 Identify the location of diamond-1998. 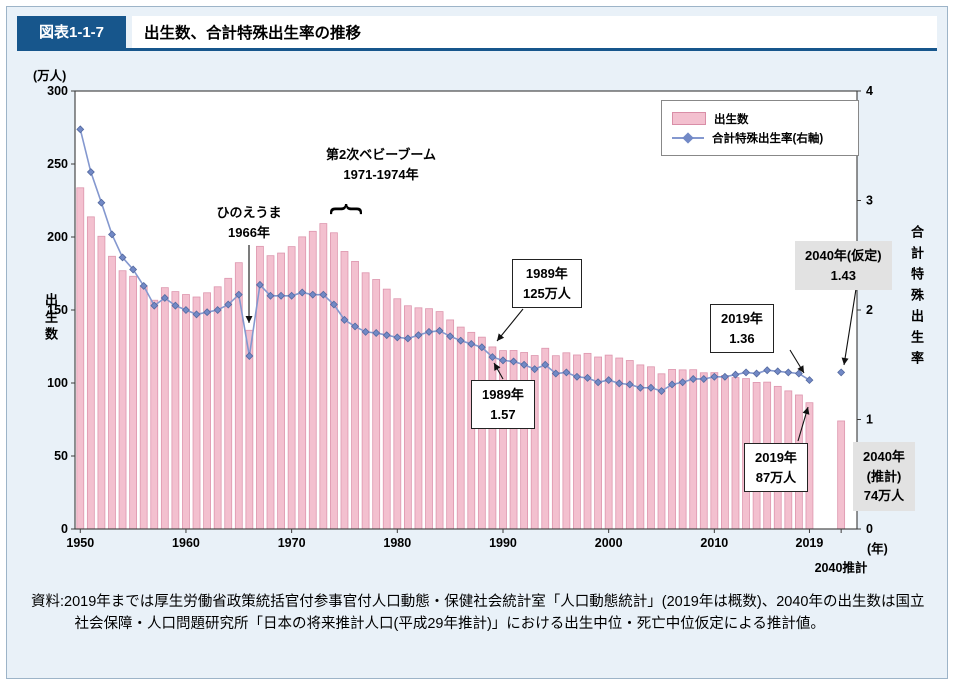
(587, 377).